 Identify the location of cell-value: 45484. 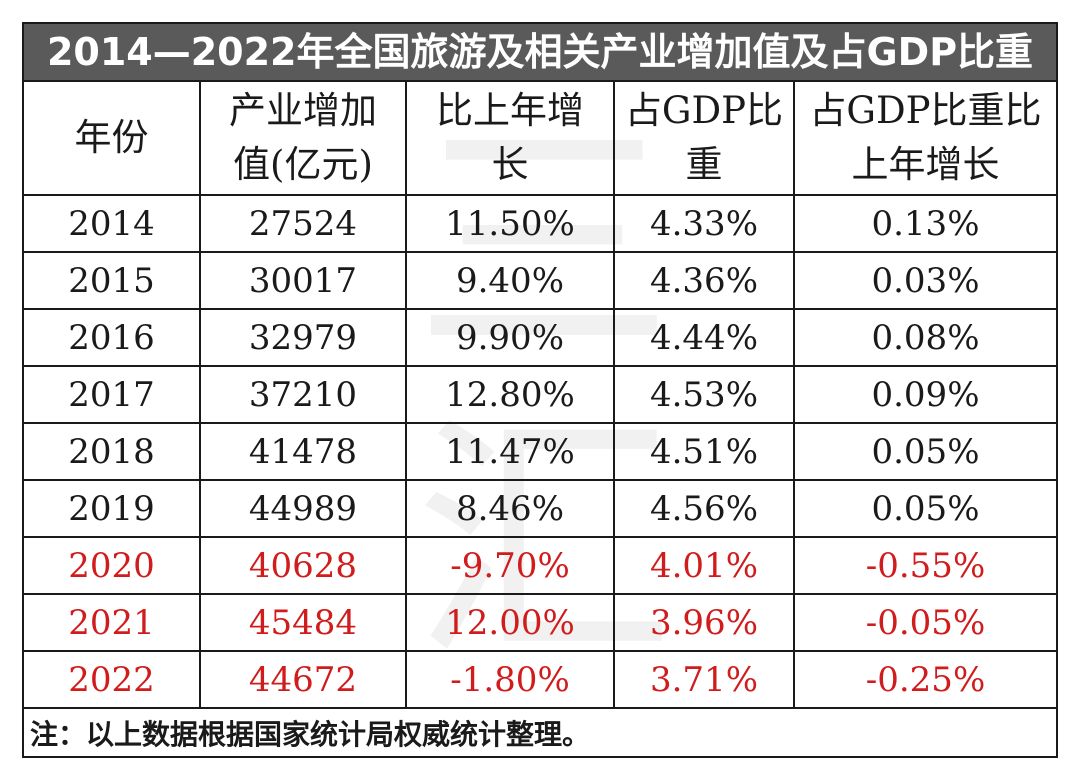
(303, 622).